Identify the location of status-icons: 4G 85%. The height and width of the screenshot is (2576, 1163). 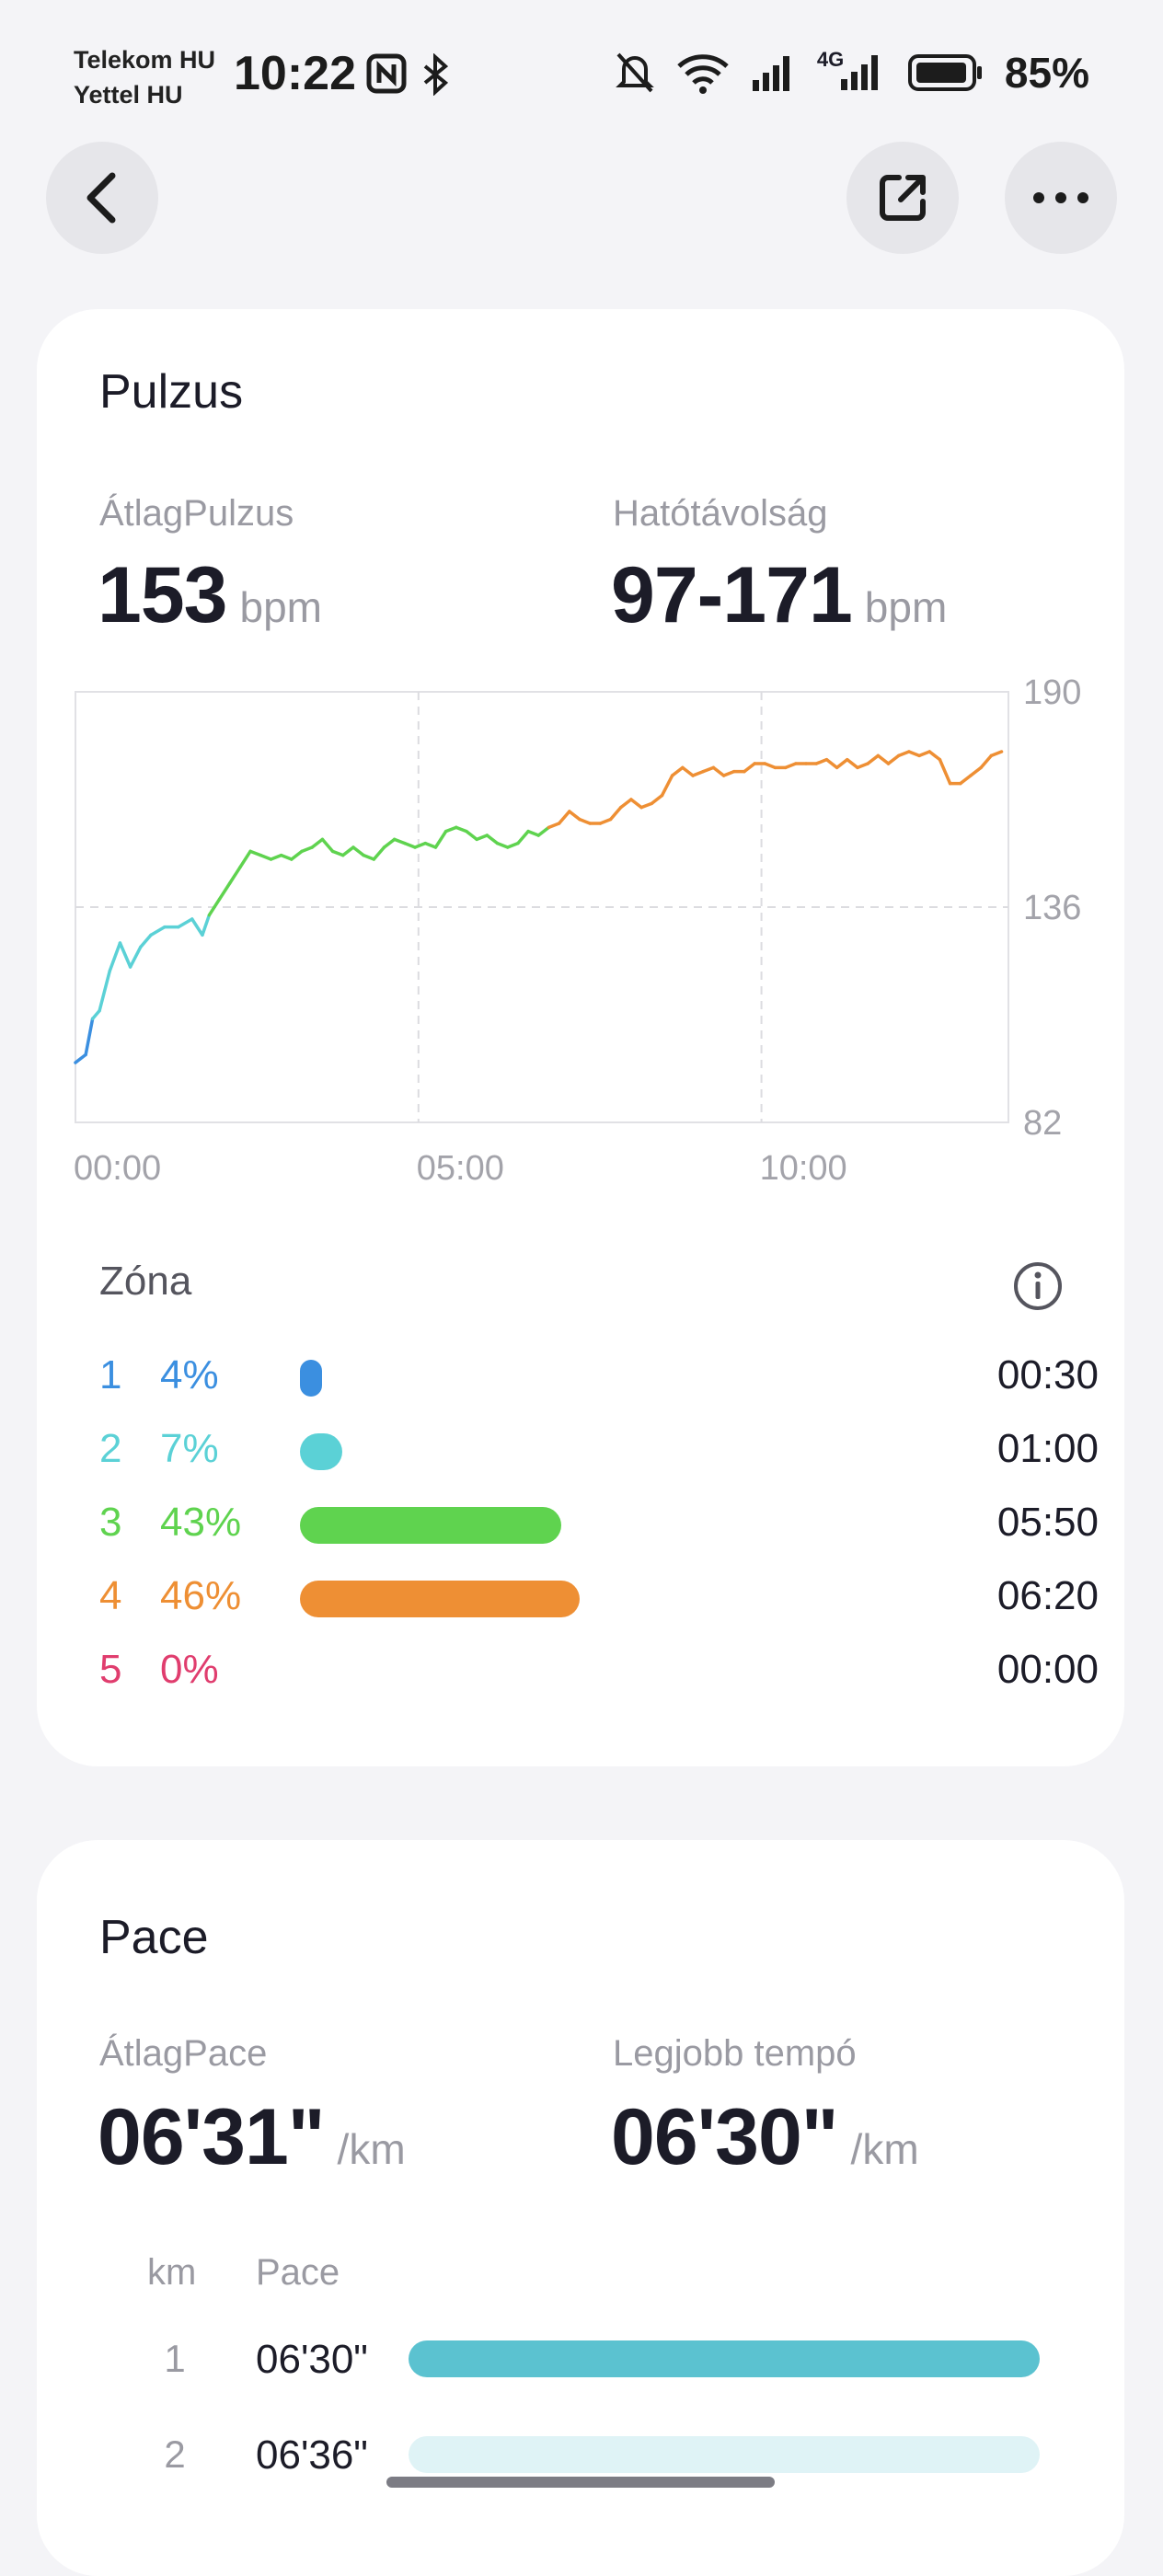
(852, 73).